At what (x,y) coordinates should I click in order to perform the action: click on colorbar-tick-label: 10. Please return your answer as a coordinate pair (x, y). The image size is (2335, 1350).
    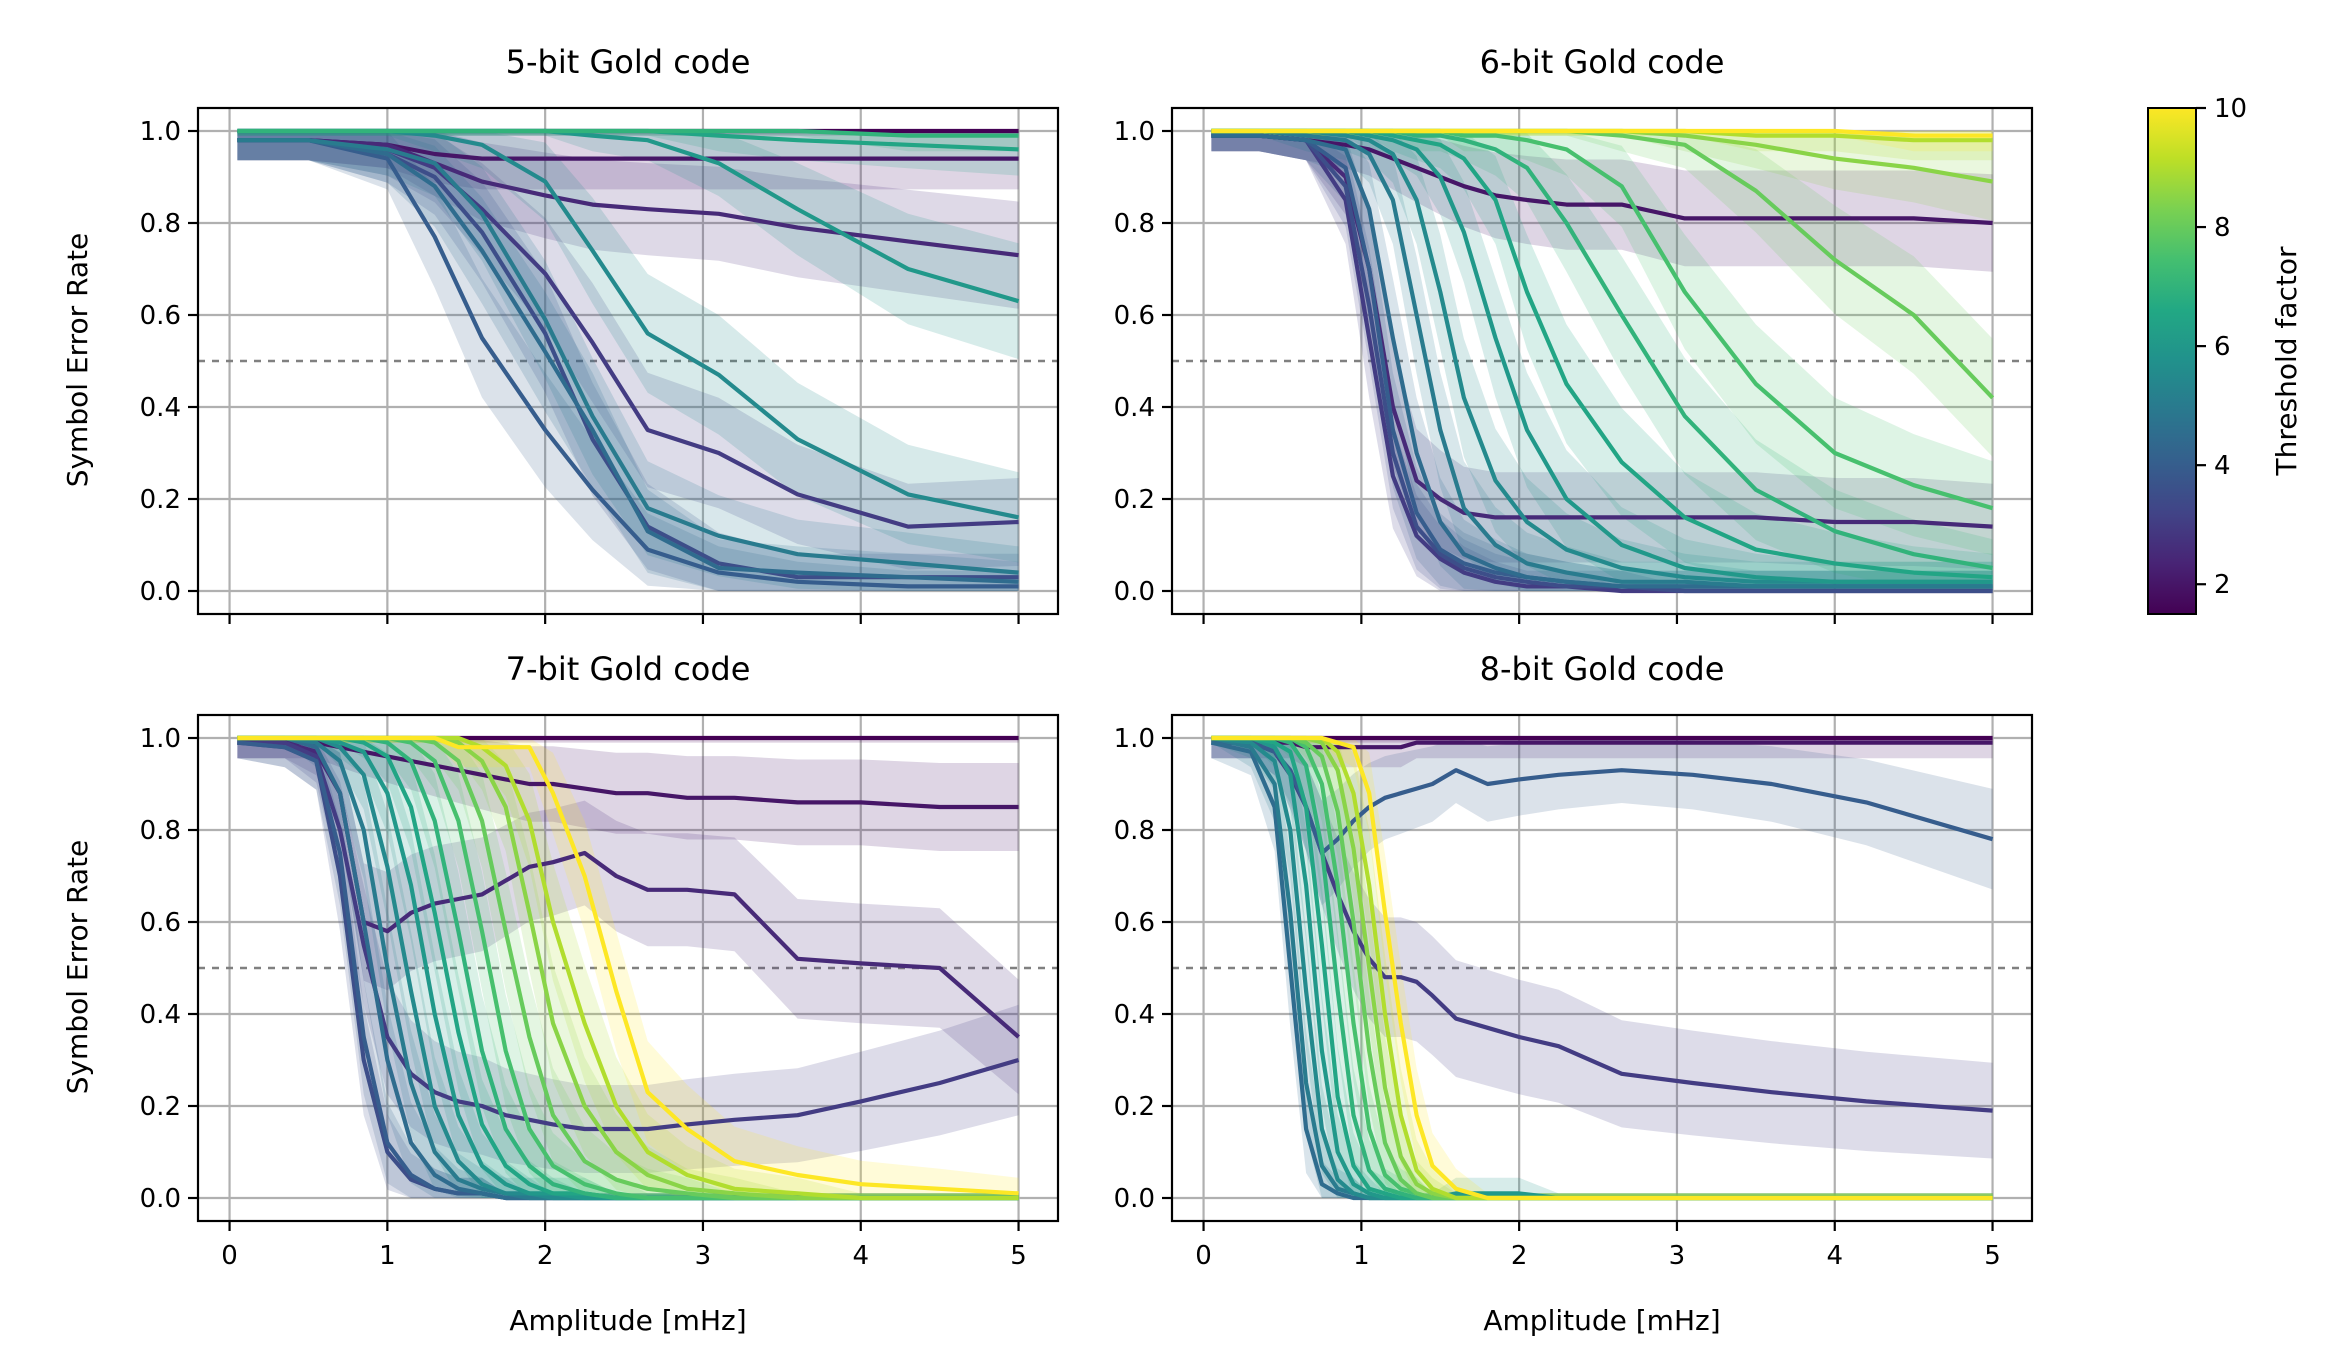
    Looking at the image, I should click on (2230, 109).